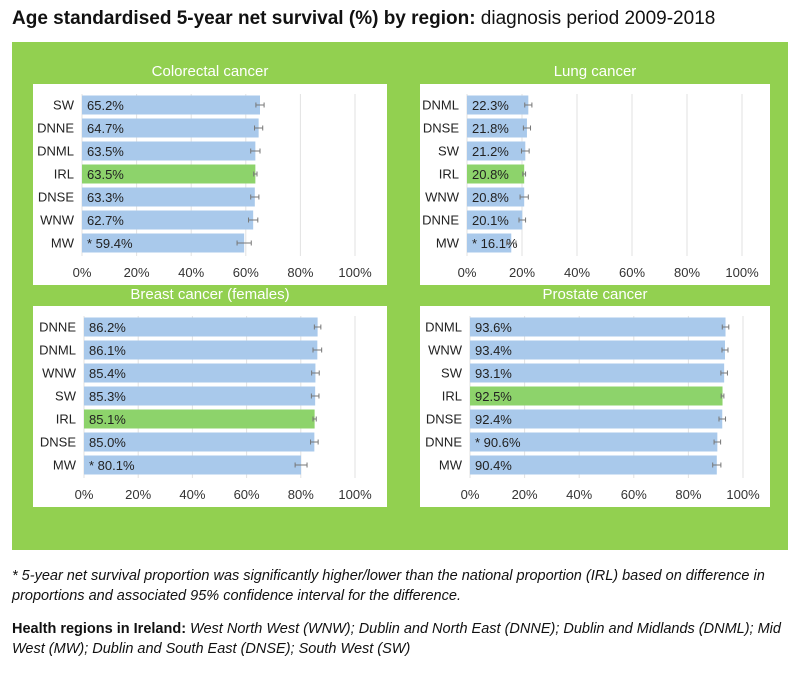 This screenshot has height=694, width=800. What do you see at coordinates (105, 220) in the screenshot?
I see `value-label: 62.7%` at bounding box center [105, 220].